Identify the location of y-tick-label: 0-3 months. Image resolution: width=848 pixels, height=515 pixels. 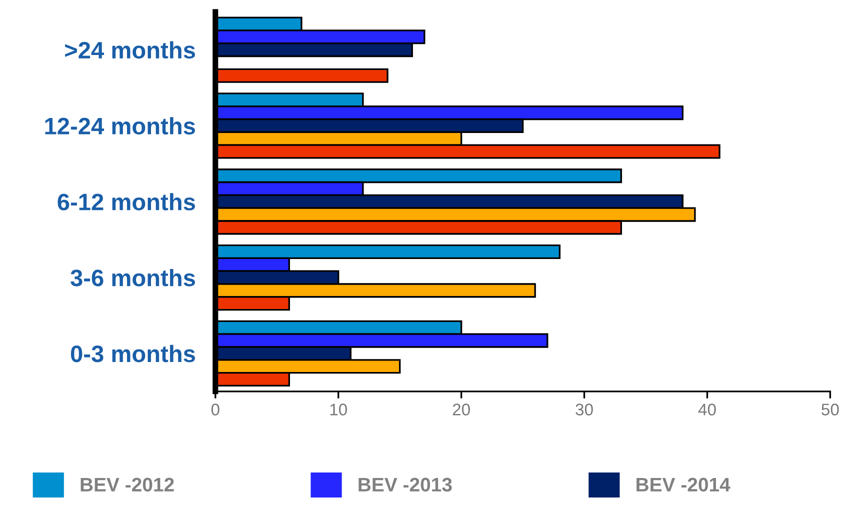
(132, 353).